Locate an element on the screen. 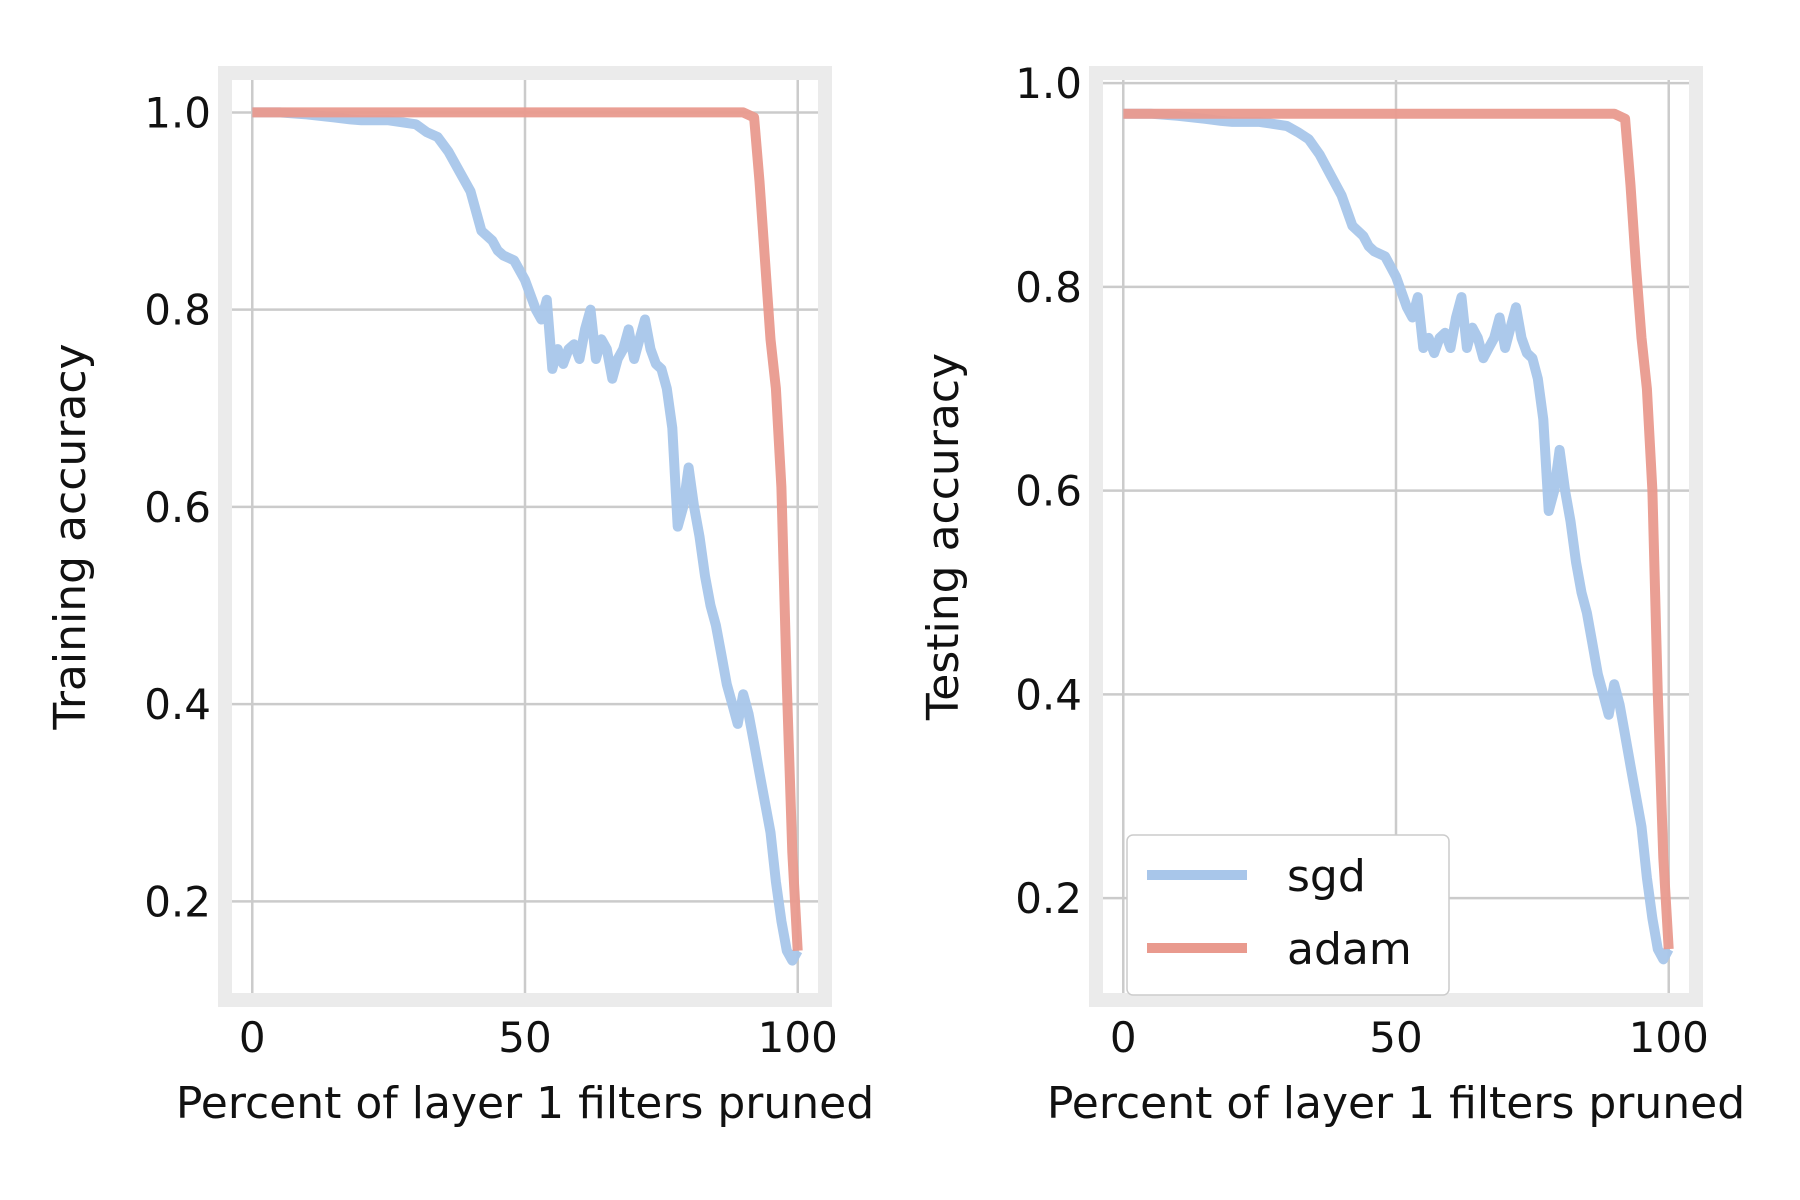 The width and height of the screenshot is (1800, 1200). y-axis-label: Training accuracy is located at coordinates (70, 536).